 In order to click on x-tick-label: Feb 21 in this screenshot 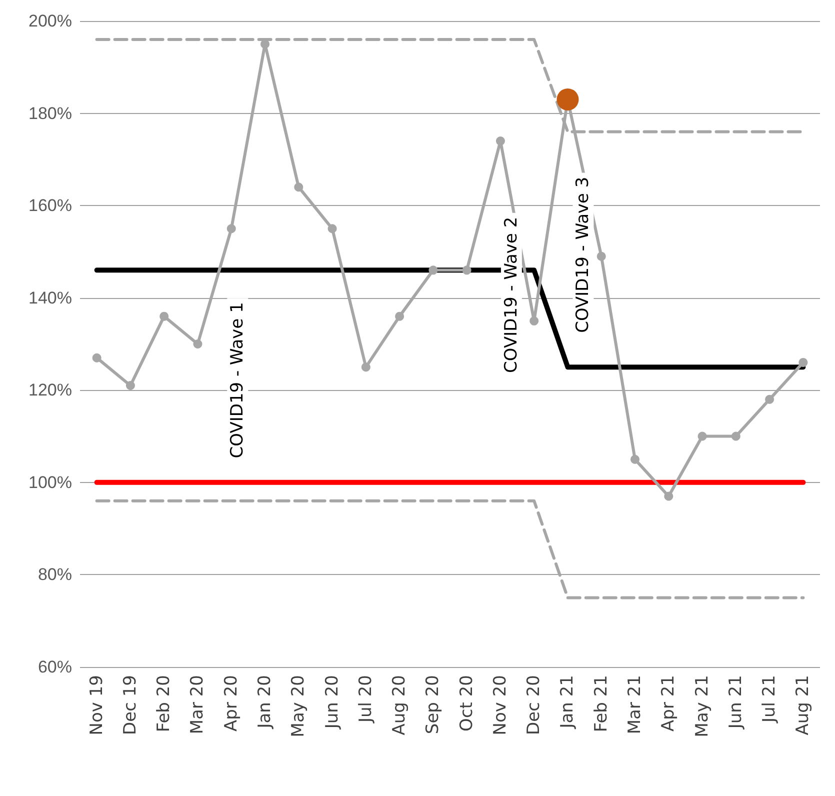, I will do `click(601, 703)`.